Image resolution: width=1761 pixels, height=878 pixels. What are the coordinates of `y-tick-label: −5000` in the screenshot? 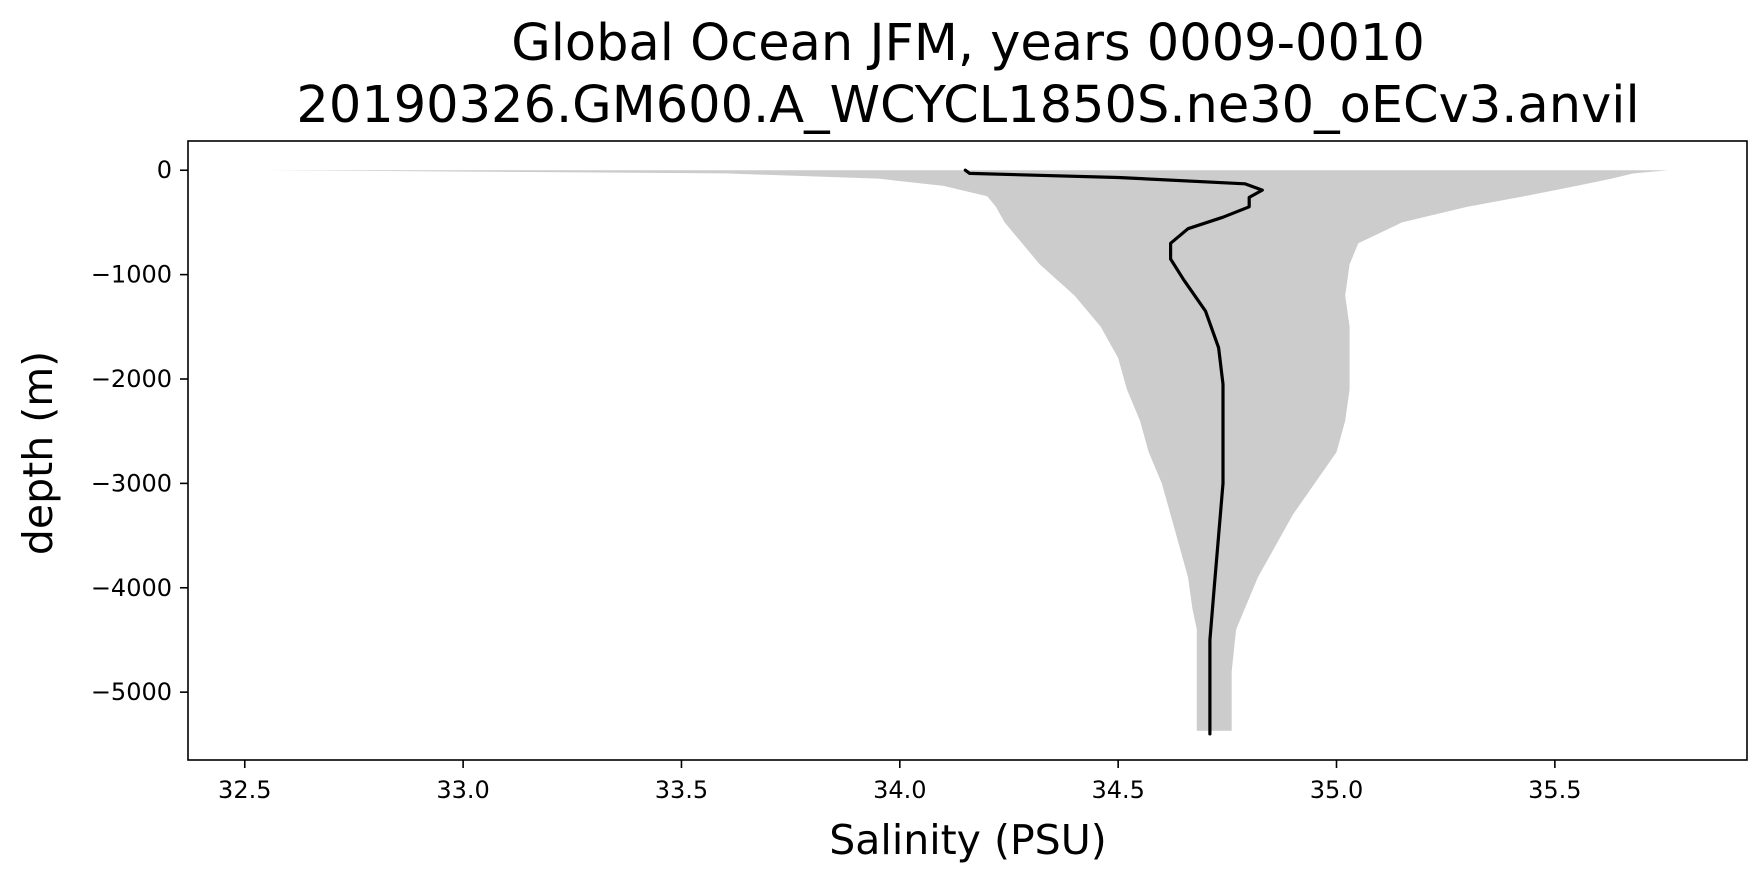 It's located at (131, 692).